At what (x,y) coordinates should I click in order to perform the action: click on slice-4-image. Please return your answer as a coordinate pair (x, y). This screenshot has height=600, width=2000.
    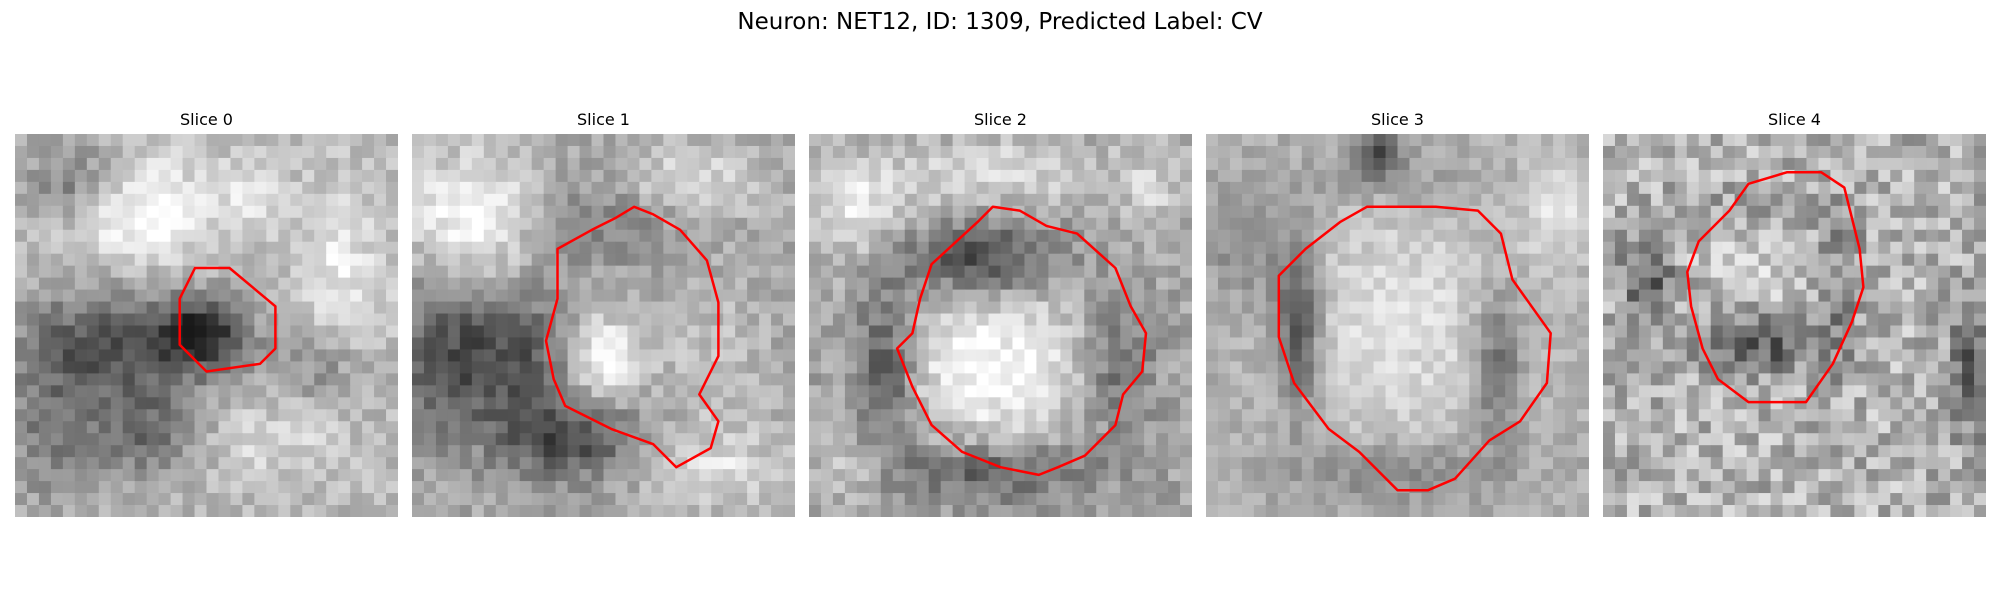
    Looking at the image, I should click on (1794, 325).